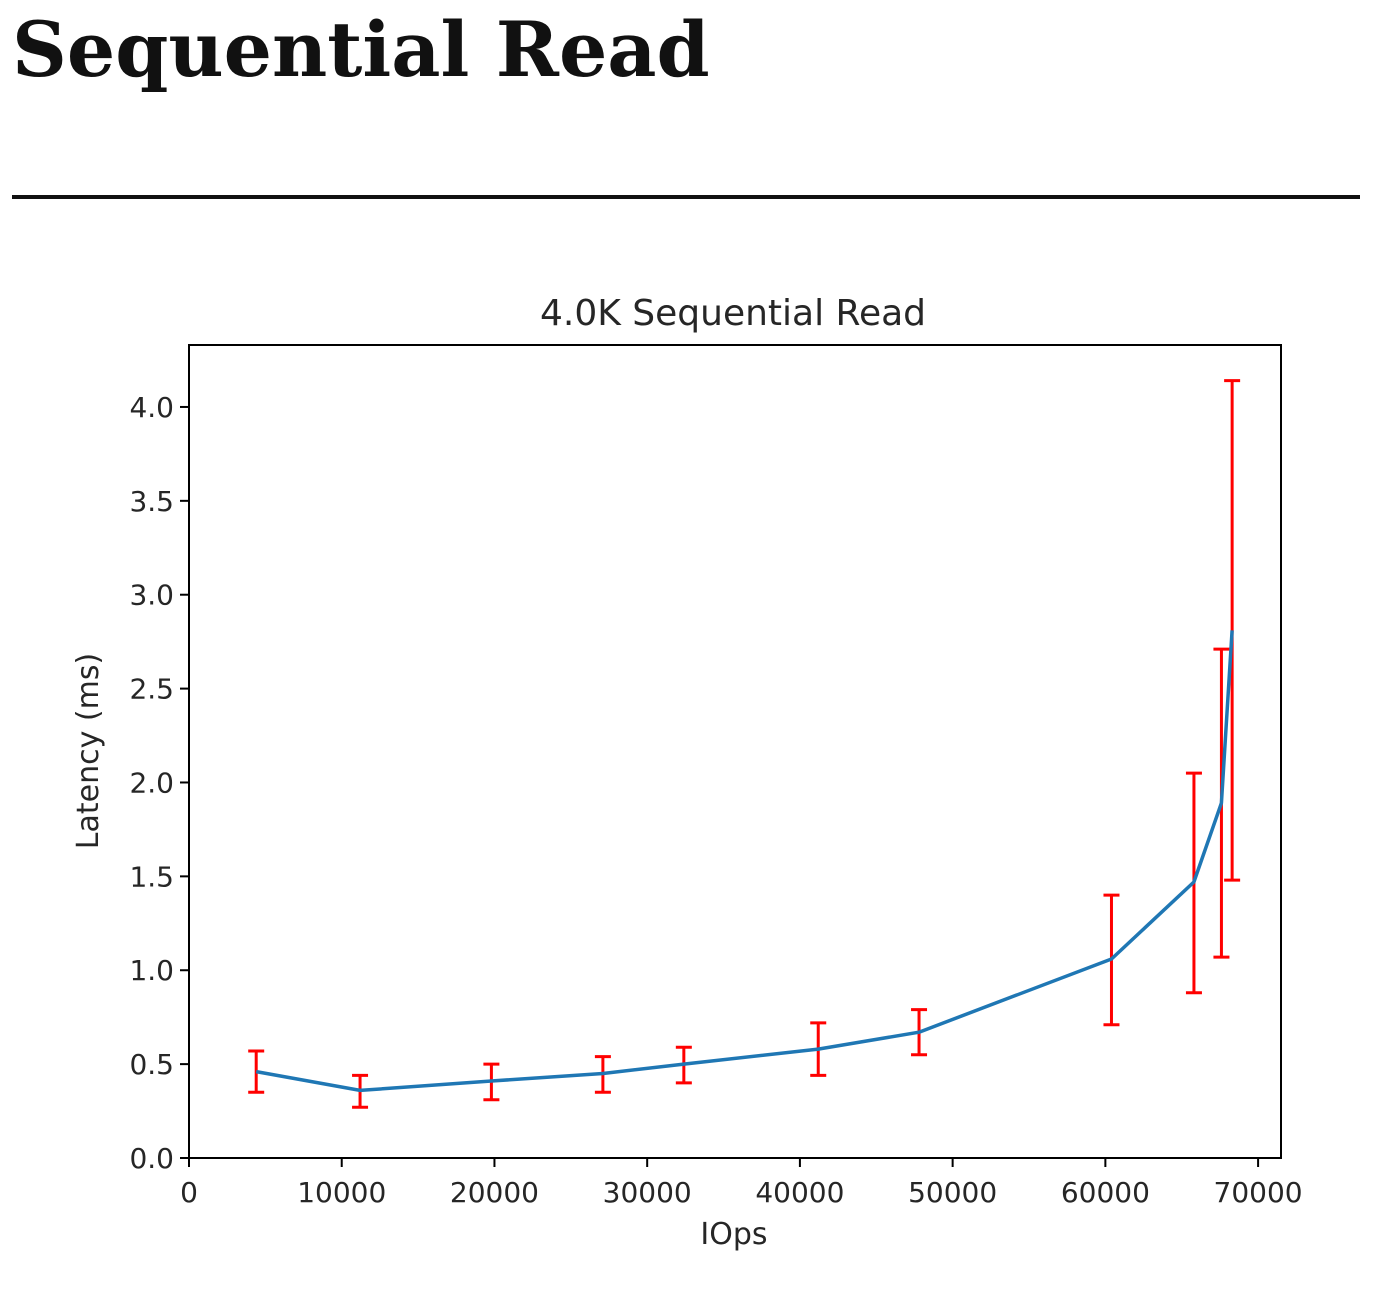  I want to click on y-tick-label: 3.5, so click(151, 501).